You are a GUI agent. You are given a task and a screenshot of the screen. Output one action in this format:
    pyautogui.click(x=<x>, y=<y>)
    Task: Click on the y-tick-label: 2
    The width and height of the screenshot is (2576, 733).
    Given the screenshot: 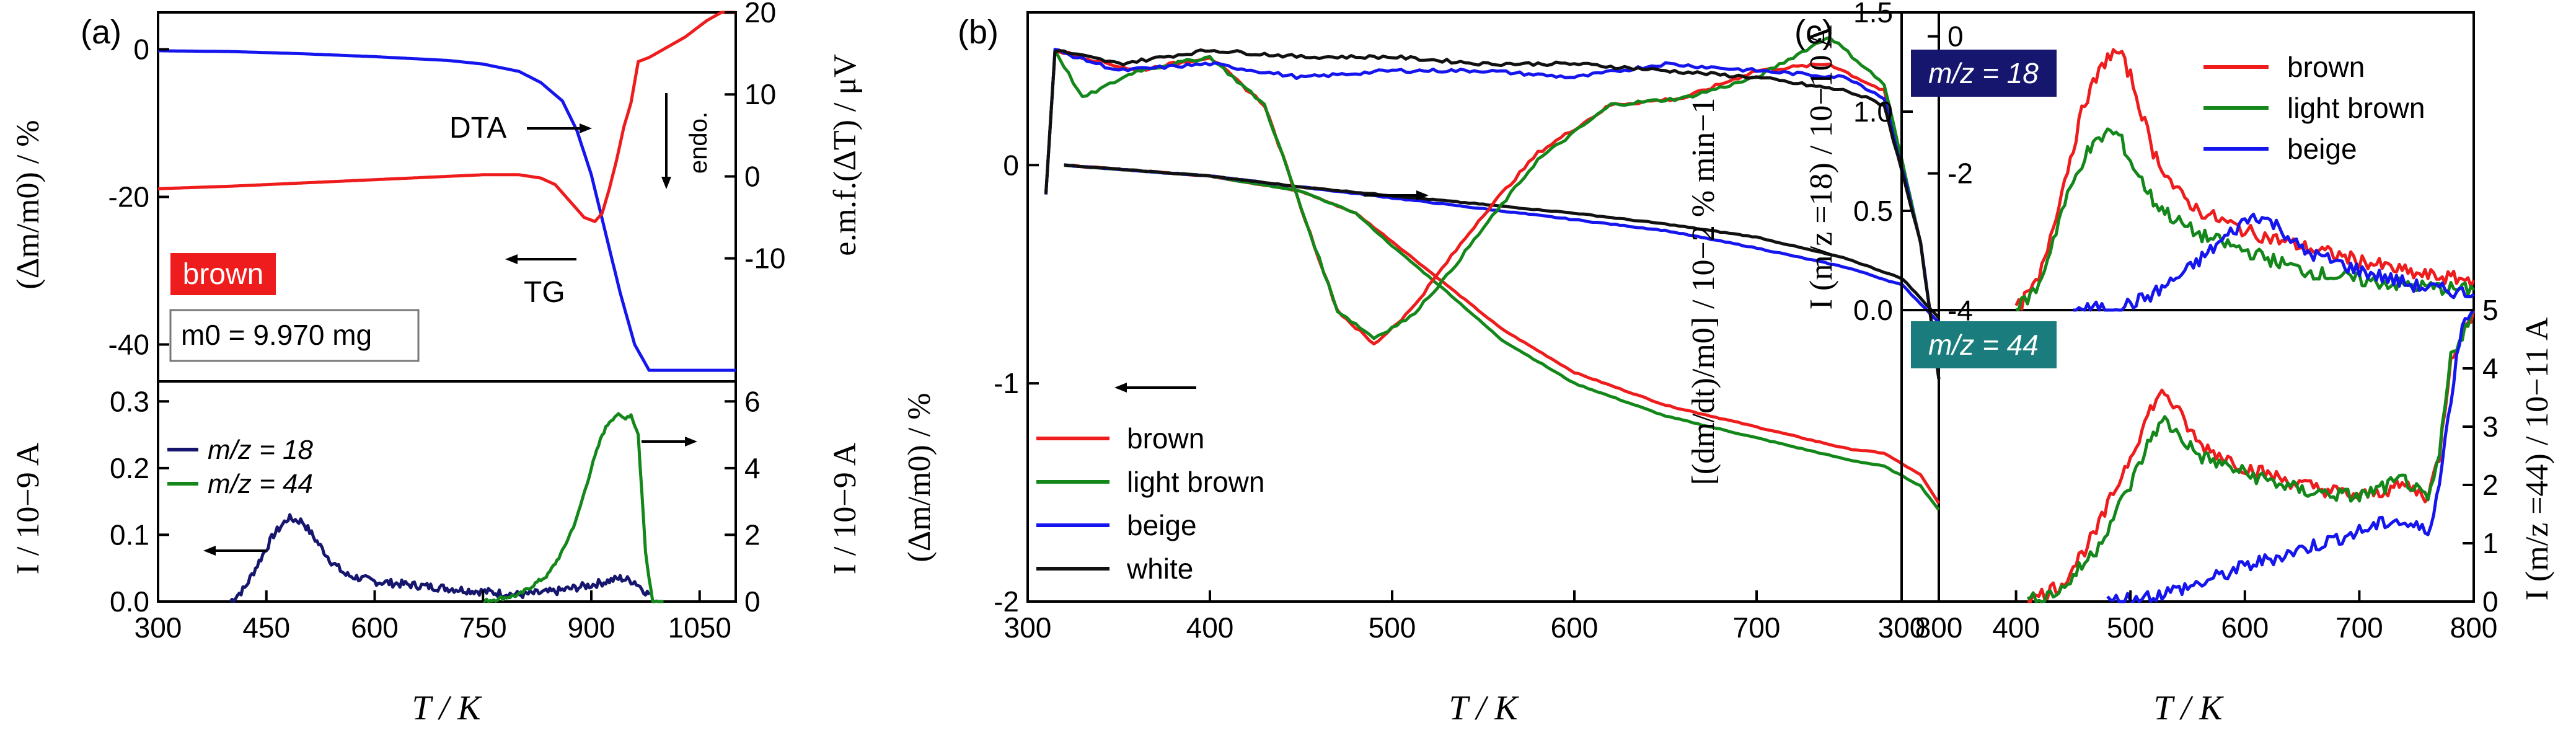 What is the action you would take?
    pyautogui.click(x=752, y=534)
    